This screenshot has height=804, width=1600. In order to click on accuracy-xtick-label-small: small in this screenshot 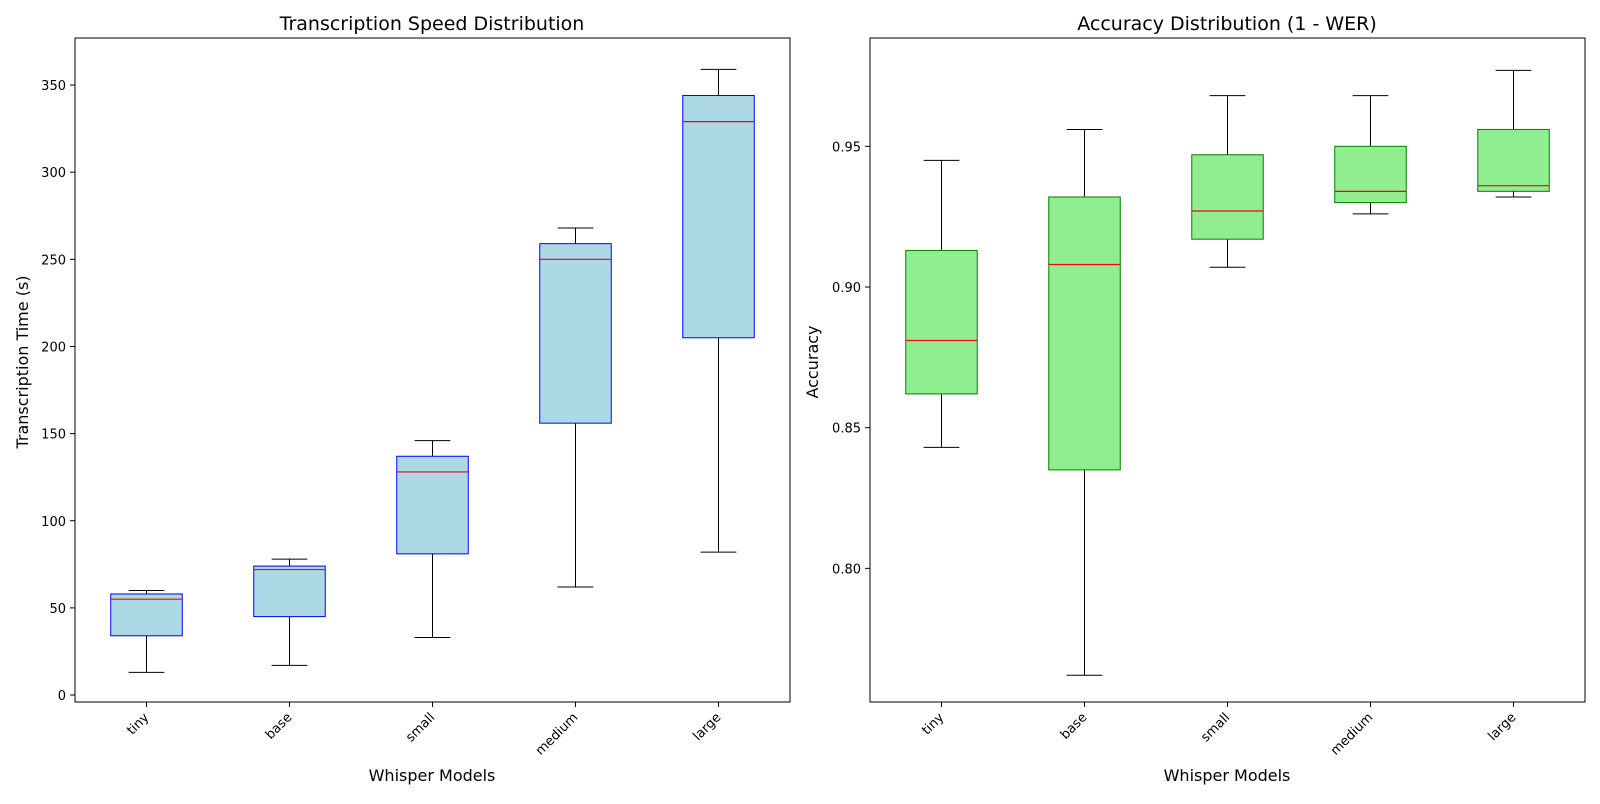, I will do `click(1215, 727)`.